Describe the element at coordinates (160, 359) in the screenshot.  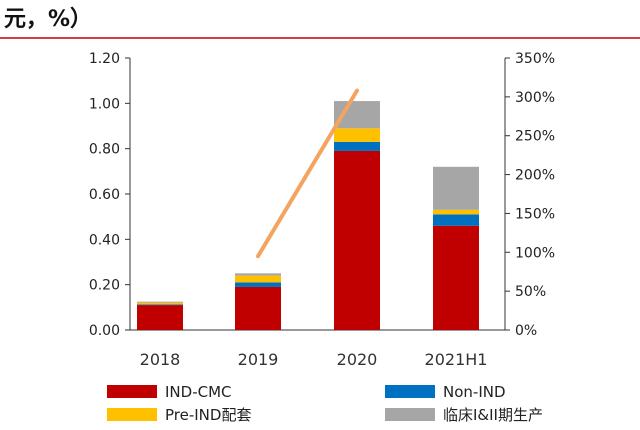
I see `category-label: 2018` at that location.